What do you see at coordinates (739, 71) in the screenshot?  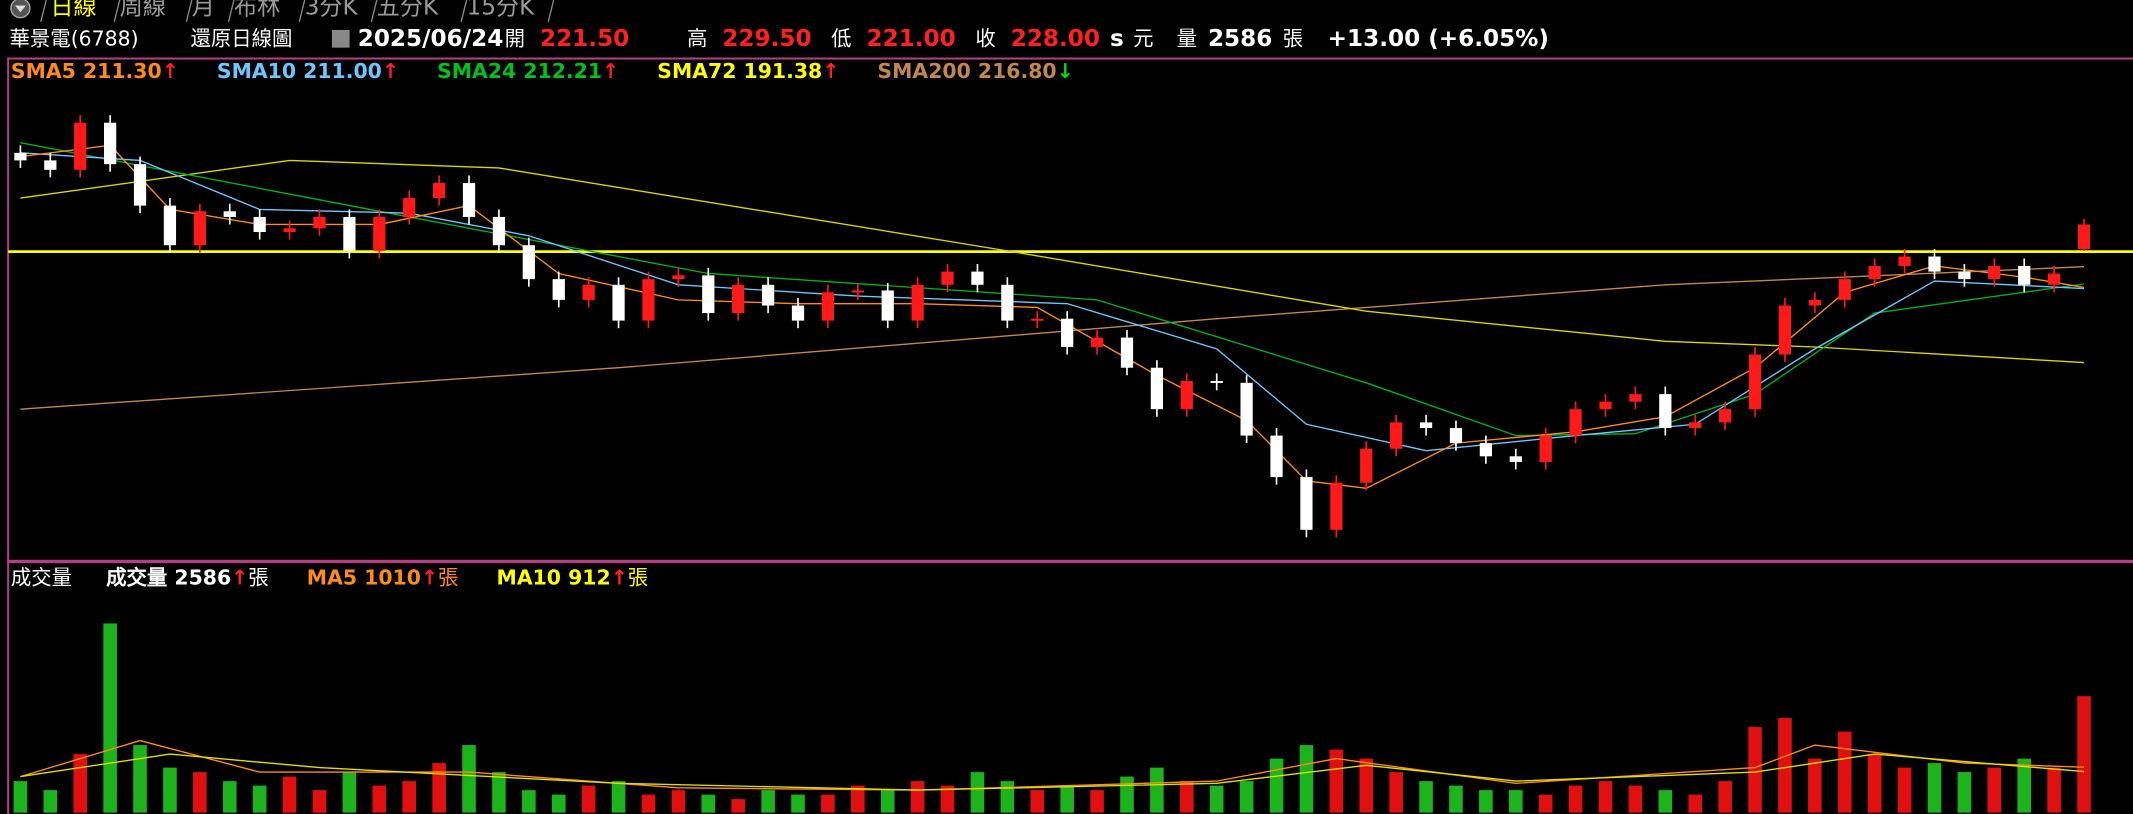 I see `legend-label: SMA72 191.38` at bounding box center [739, 71].